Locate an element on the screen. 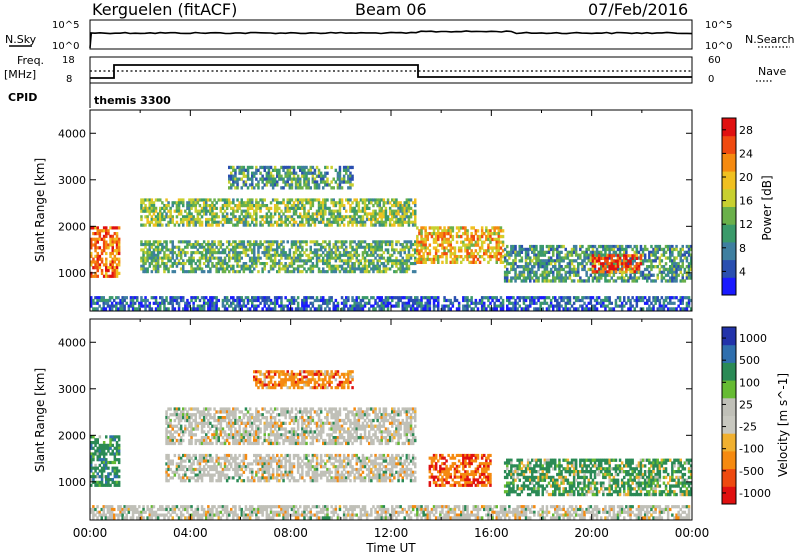 This screenshot has width=800, height=554. freq-tick-top: 18 is located at coordinates (68, 60).